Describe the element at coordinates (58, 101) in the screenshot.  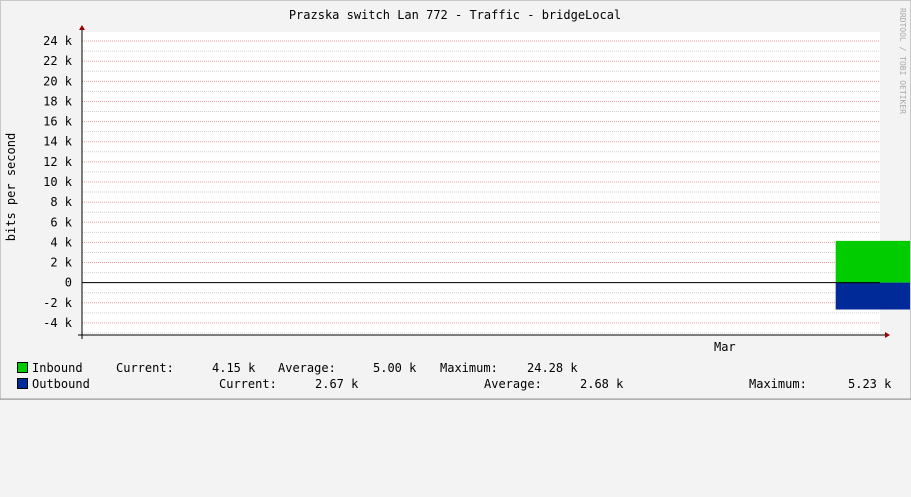
I see `y-tick-label: 18 k` at that location.